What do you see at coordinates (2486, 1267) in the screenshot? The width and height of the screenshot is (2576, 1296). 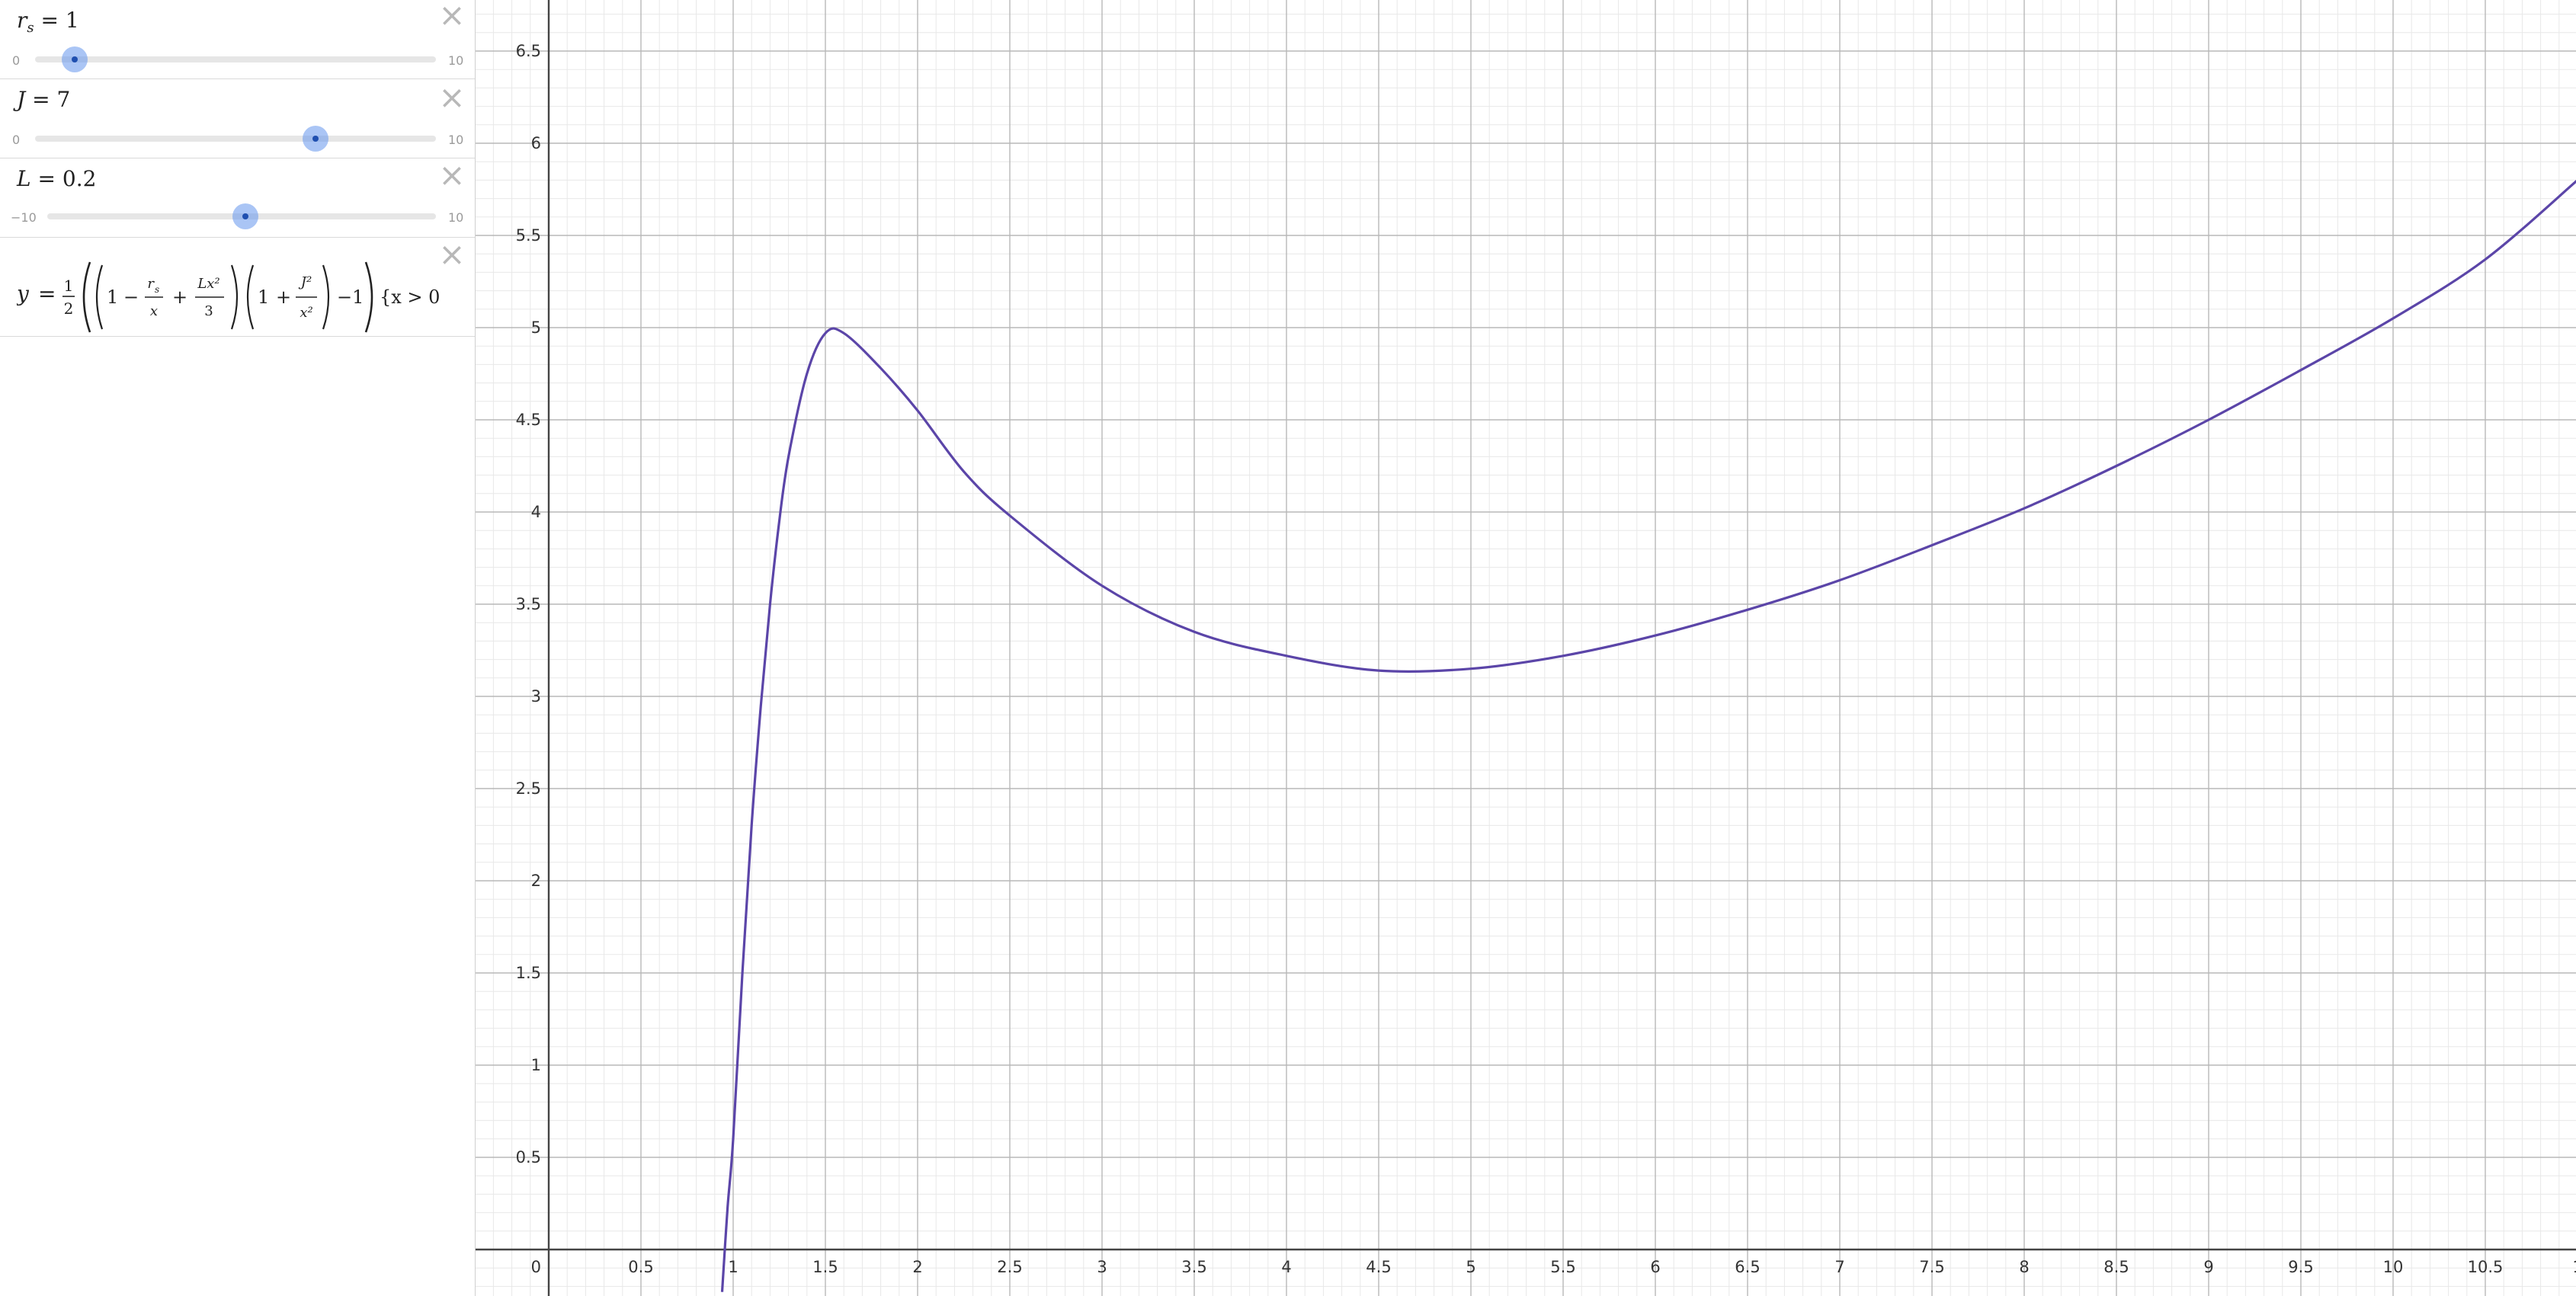 I see `x-tick-label: 10.5` at bounding box center [2486, 1267].